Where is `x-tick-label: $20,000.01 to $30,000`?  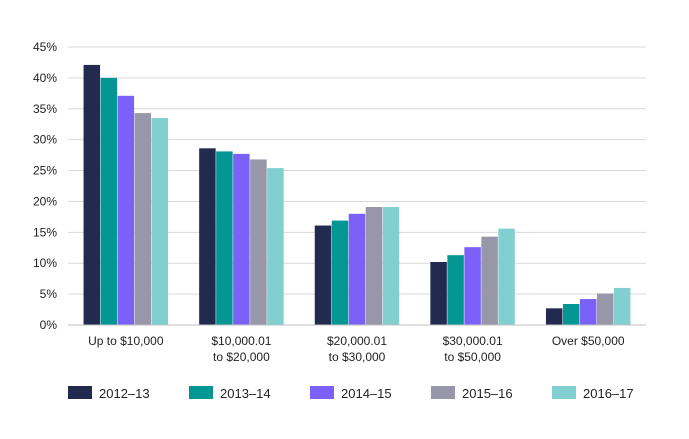 x-tick-label: $20,000.01 to $30,000 is located at coordinates (357, 349).